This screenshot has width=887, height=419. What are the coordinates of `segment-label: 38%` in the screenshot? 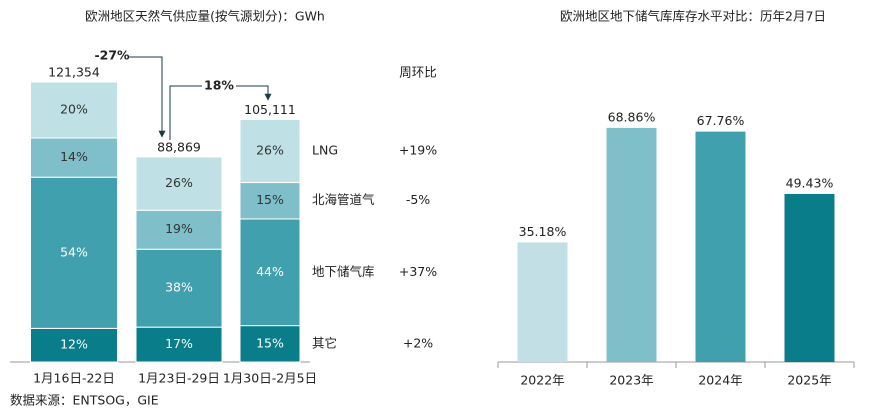 It's located at (179, 287).